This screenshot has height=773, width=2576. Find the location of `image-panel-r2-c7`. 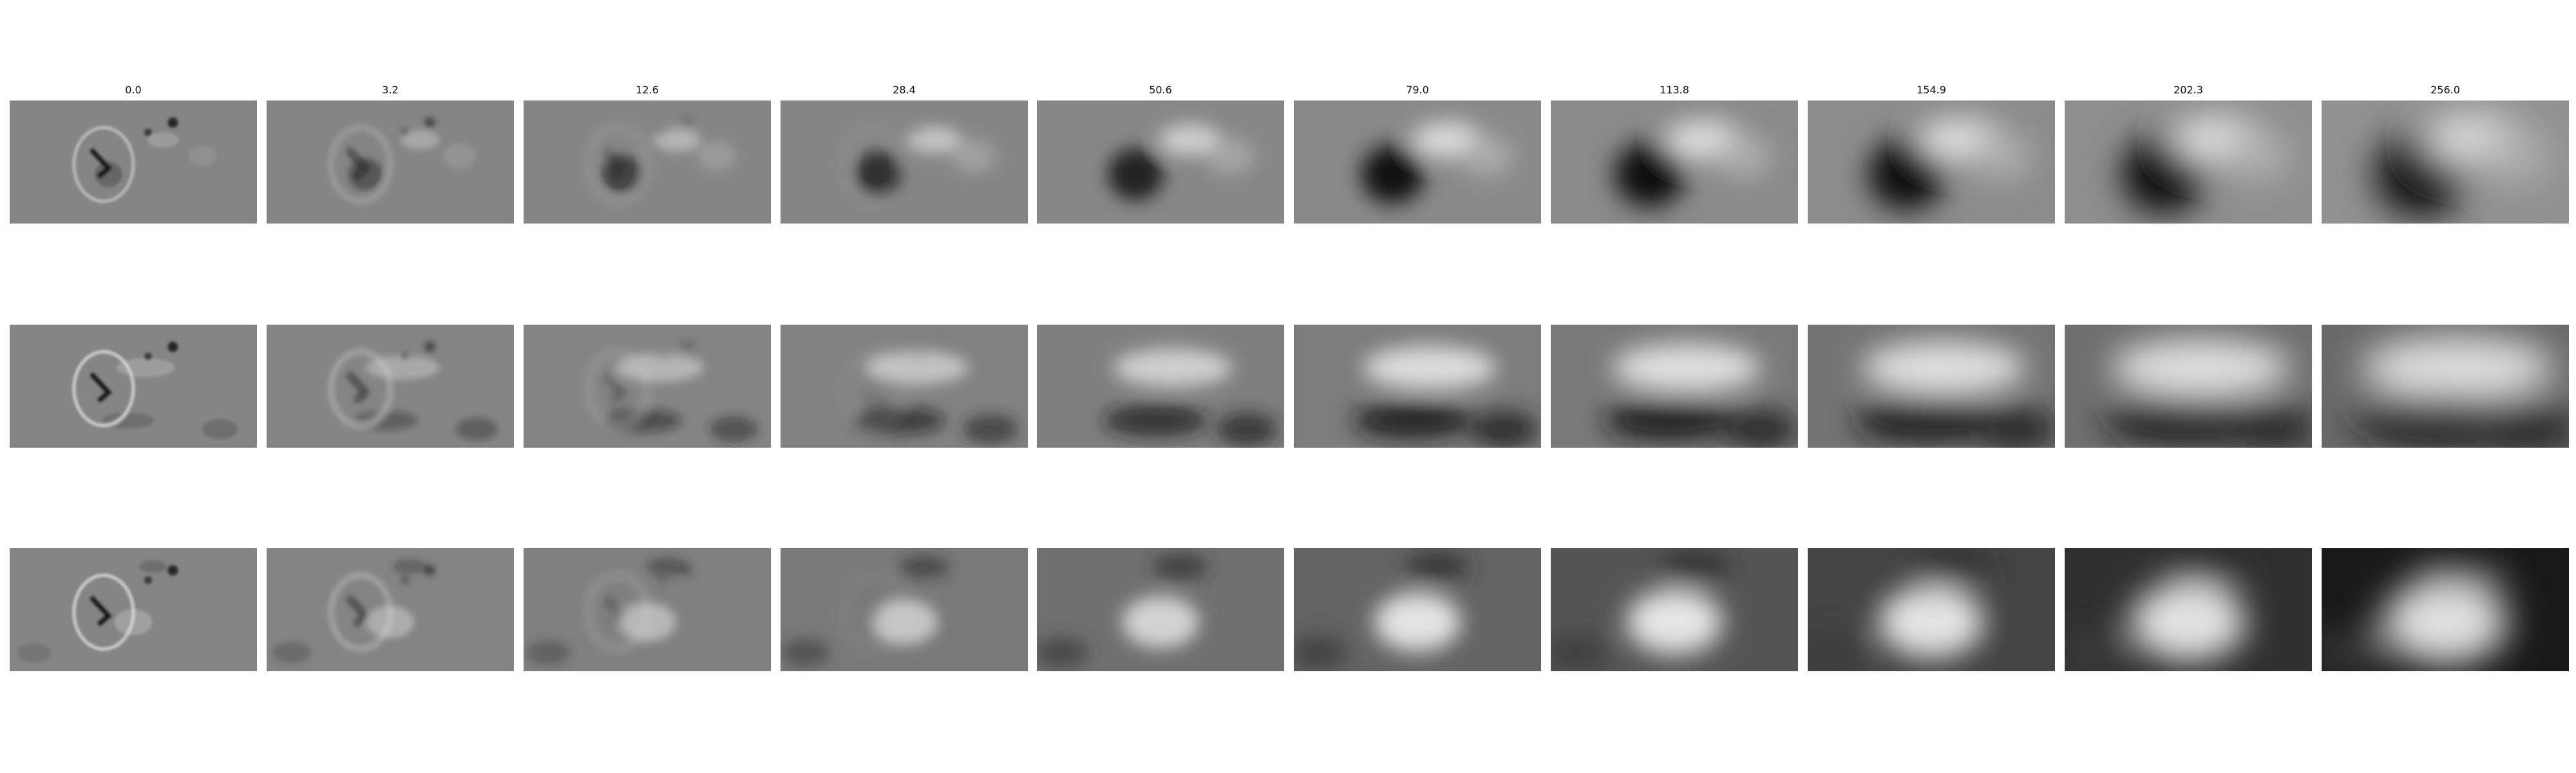

image-panel-r2-c7 is located at coordinates (1931, 609).